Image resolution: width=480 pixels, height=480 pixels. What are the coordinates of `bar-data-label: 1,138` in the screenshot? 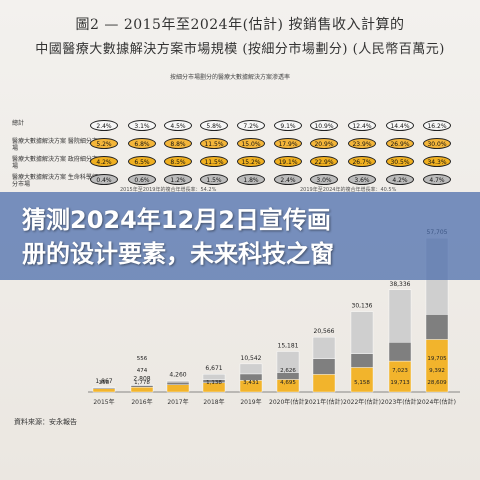 It's located at (214, 383).